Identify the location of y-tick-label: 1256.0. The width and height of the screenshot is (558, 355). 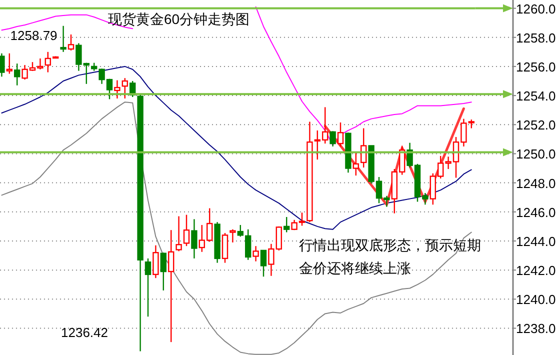
(536, 66).